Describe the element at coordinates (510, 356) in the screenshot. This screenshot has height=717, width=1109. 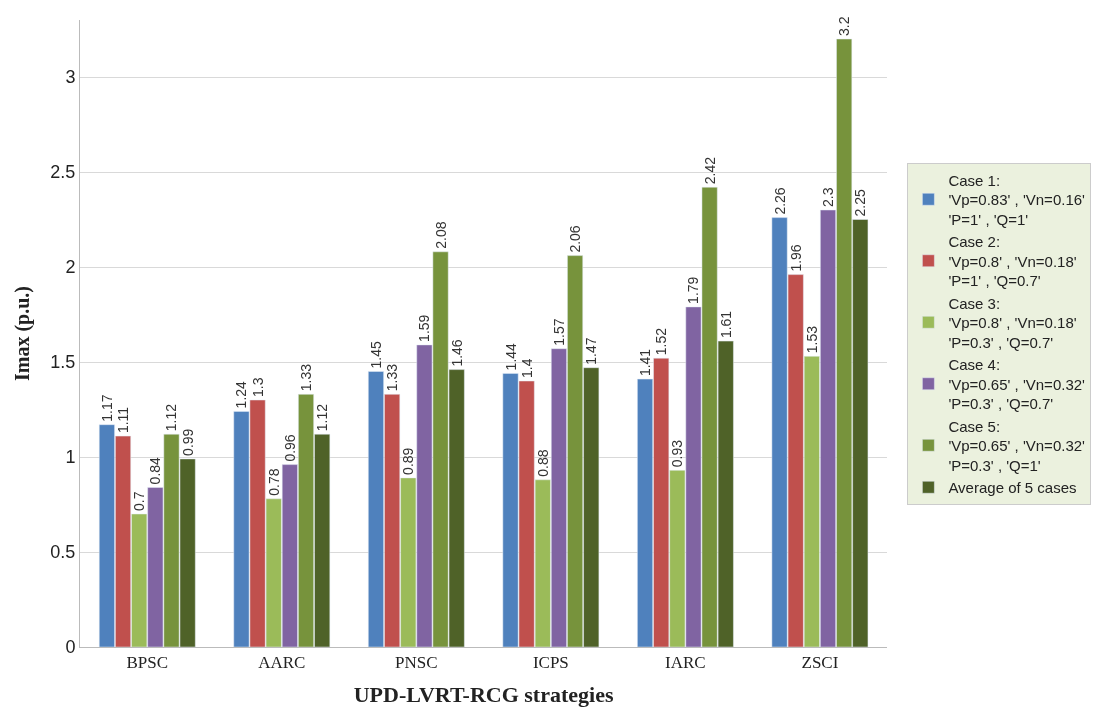
I see `data-label: 1.44` at that location.